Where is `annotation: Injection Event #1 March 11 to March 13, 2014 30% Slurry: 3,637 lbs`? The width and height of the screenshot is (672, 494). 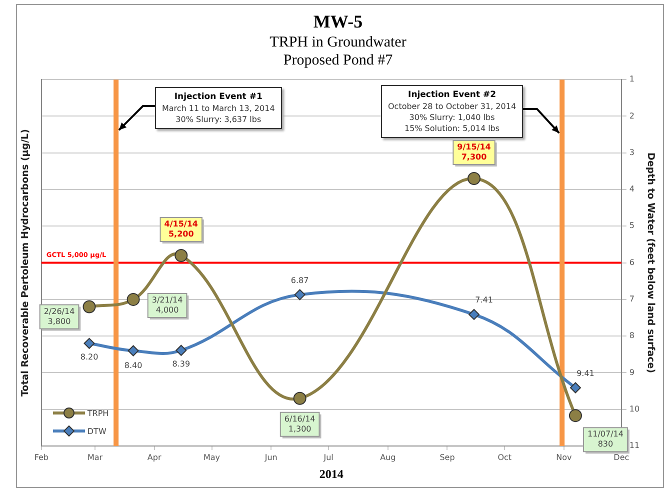
annotation: Injection Event #1 March 11 to March 13, 2014 30% Slurry: 3,637 lbs is located at coordinates (218, 108).